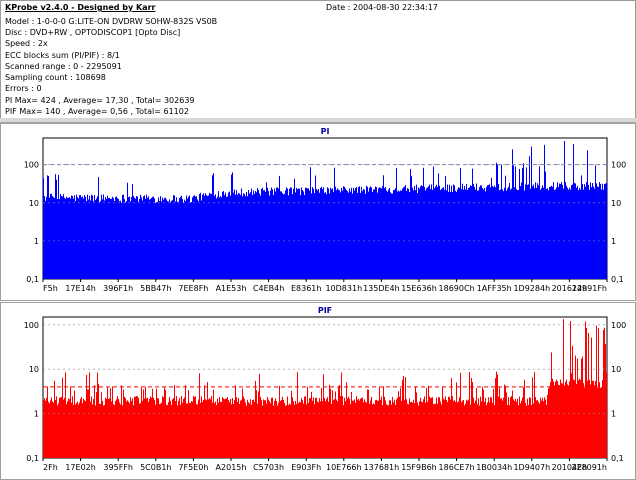  I want to click on x-tick-label: 201614h, so click(570, 288).